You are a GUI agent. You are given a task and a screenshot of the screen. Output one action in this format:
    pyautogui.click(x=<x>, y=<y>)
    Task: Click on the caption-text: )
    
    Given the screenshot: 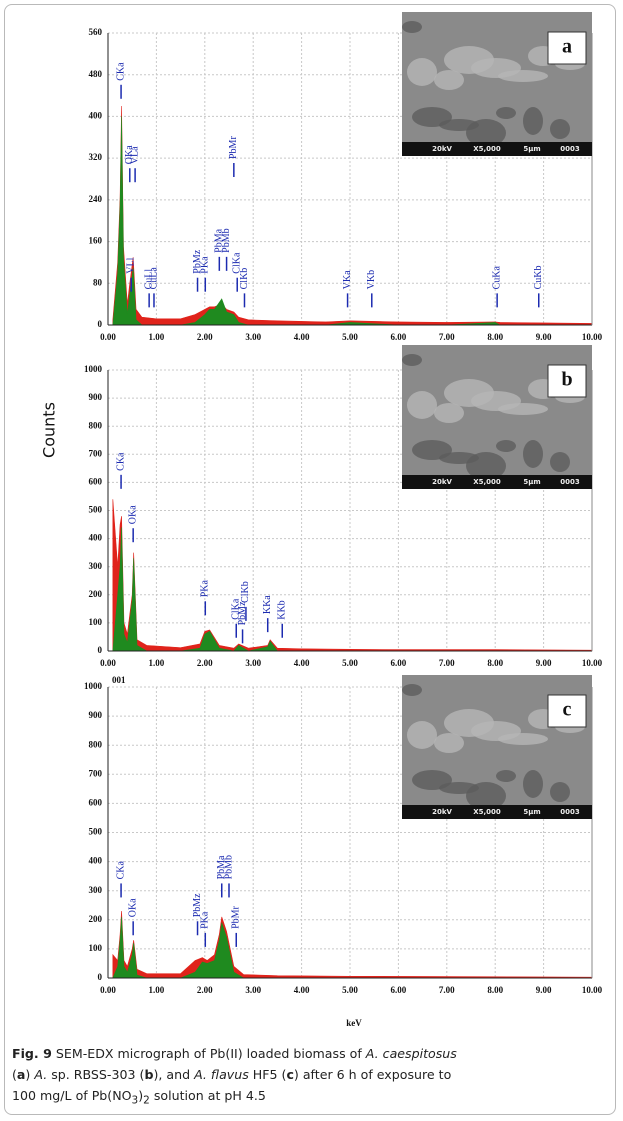 What is the action you would take?
    pyautogui.click(x=141, y=1095)
    